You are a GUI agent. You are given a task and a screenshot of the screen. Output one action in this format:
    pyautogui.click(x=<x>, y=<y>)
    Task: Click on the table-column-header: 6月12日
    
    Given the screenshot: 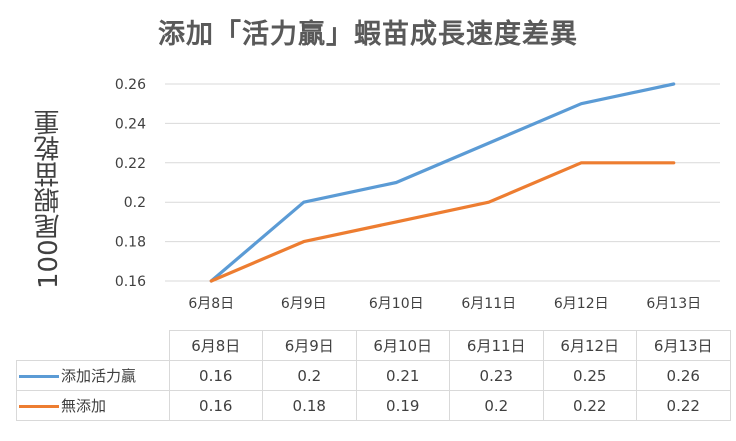 What is the action you would take?
    pyautogui.click(x=589, y=345)
    